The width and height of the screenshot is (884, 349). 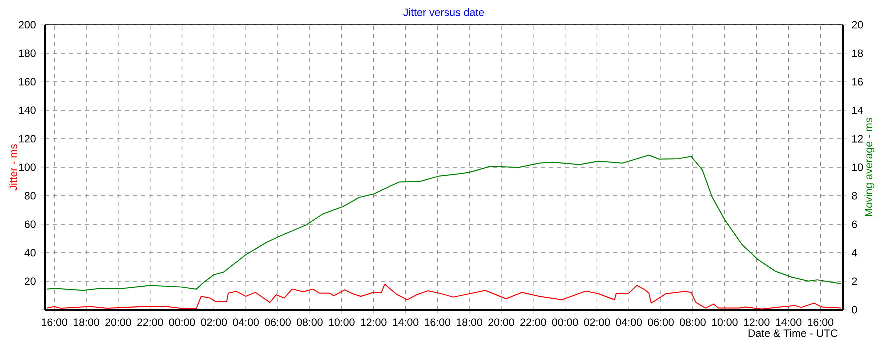 I want to click on chart-title: Jitter versus date, so click(x=444, y=12).